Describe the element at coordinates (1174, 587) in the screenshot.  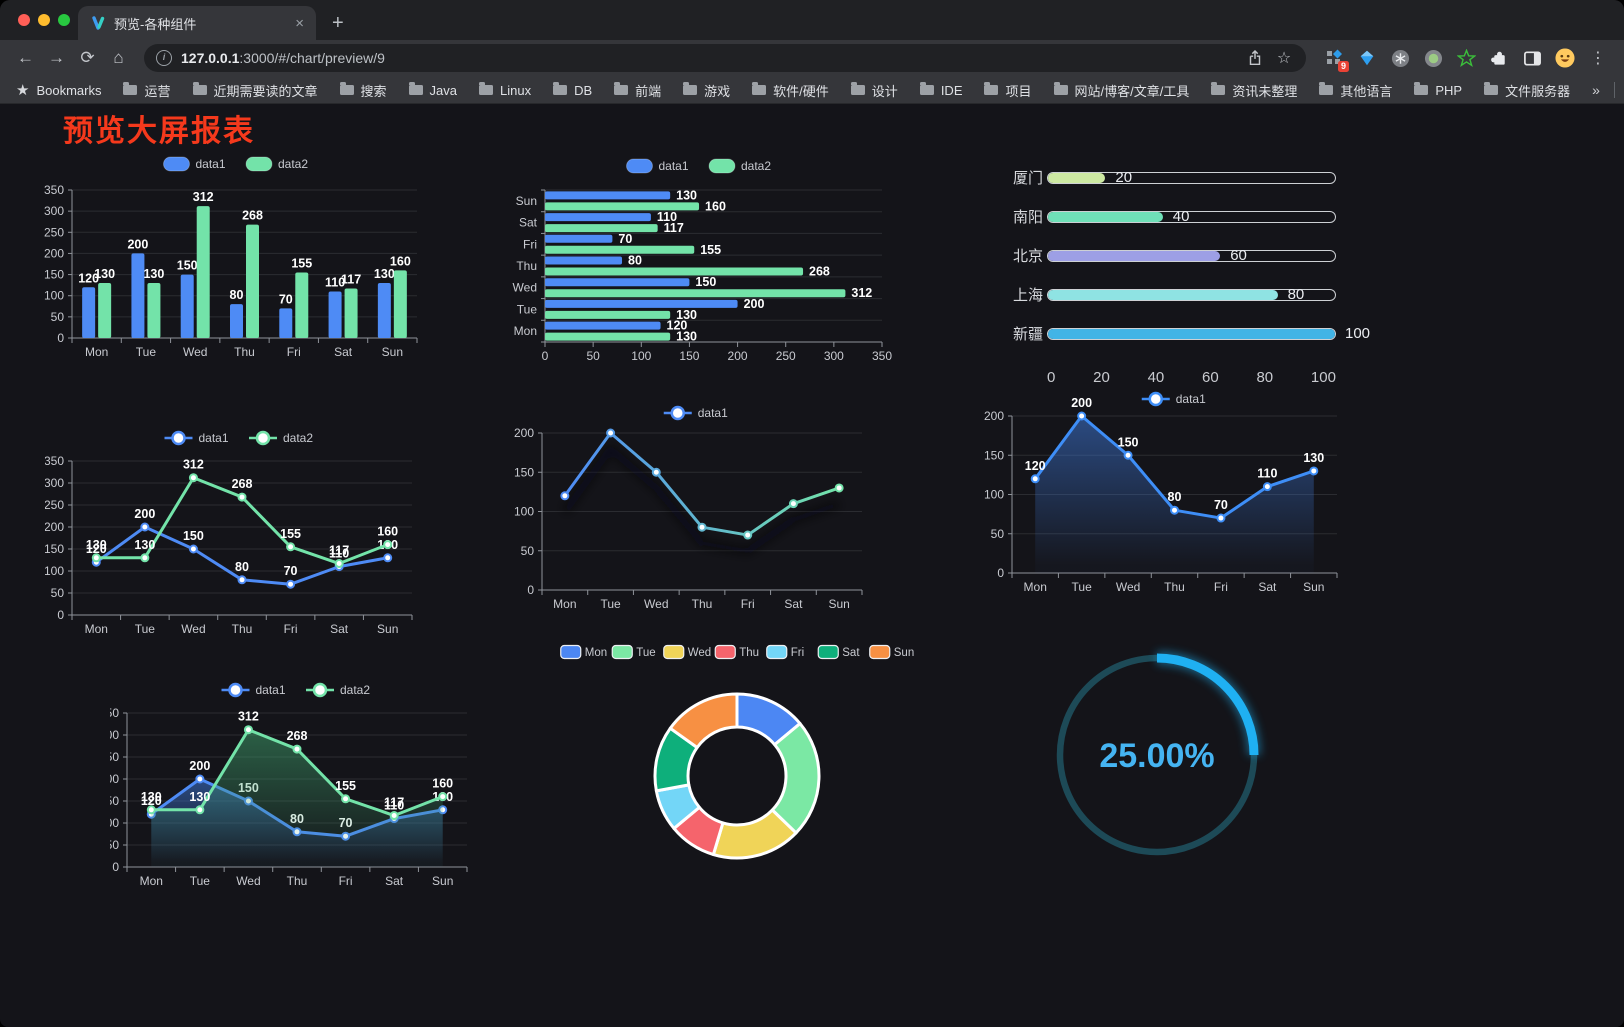
I see `svg-text: Thu` at that location.